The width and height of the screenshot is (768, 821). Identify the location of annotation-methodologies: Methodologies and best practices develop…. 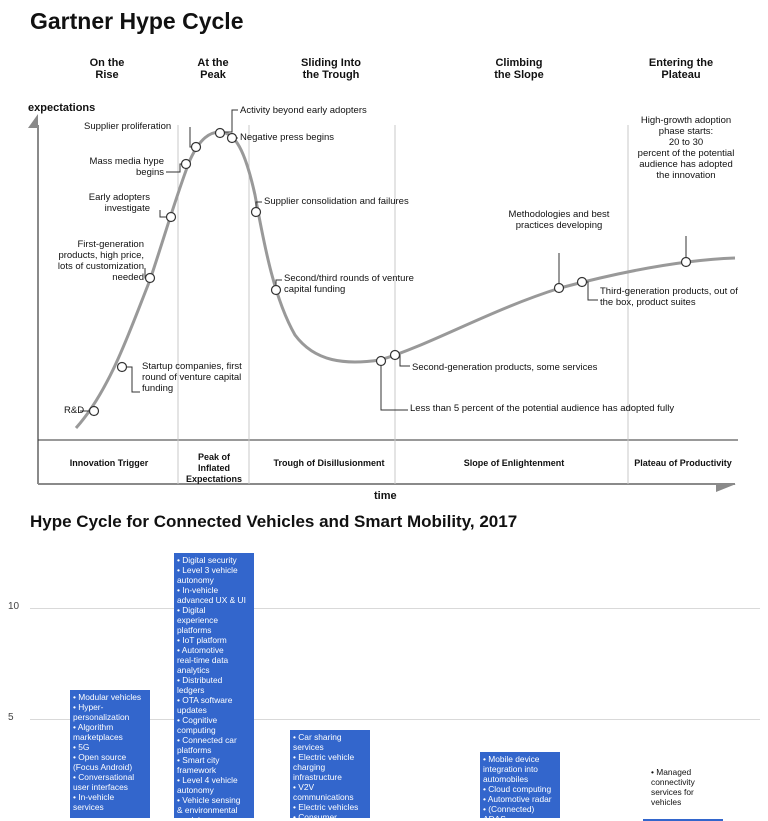
(559, 220).